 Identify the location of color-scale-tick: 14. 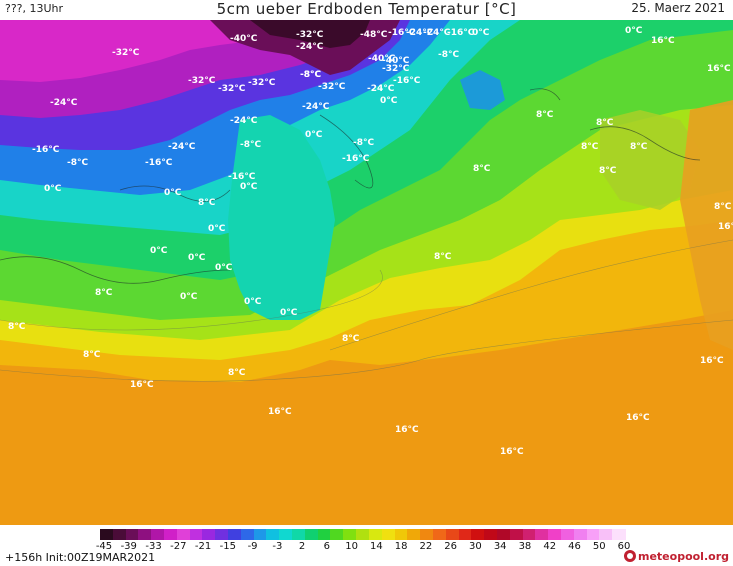
(376, 546).